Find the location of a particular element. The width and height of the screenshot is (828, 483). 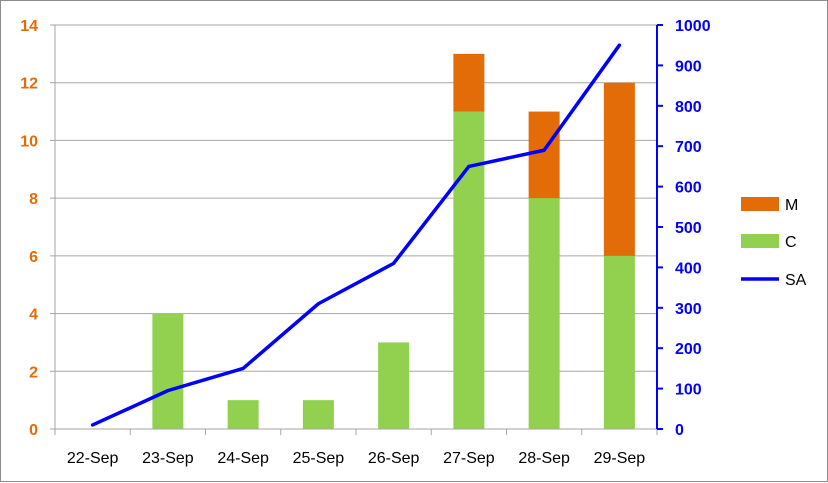

x-tick-label: 24-Sep is located at coordinates (243, 458).